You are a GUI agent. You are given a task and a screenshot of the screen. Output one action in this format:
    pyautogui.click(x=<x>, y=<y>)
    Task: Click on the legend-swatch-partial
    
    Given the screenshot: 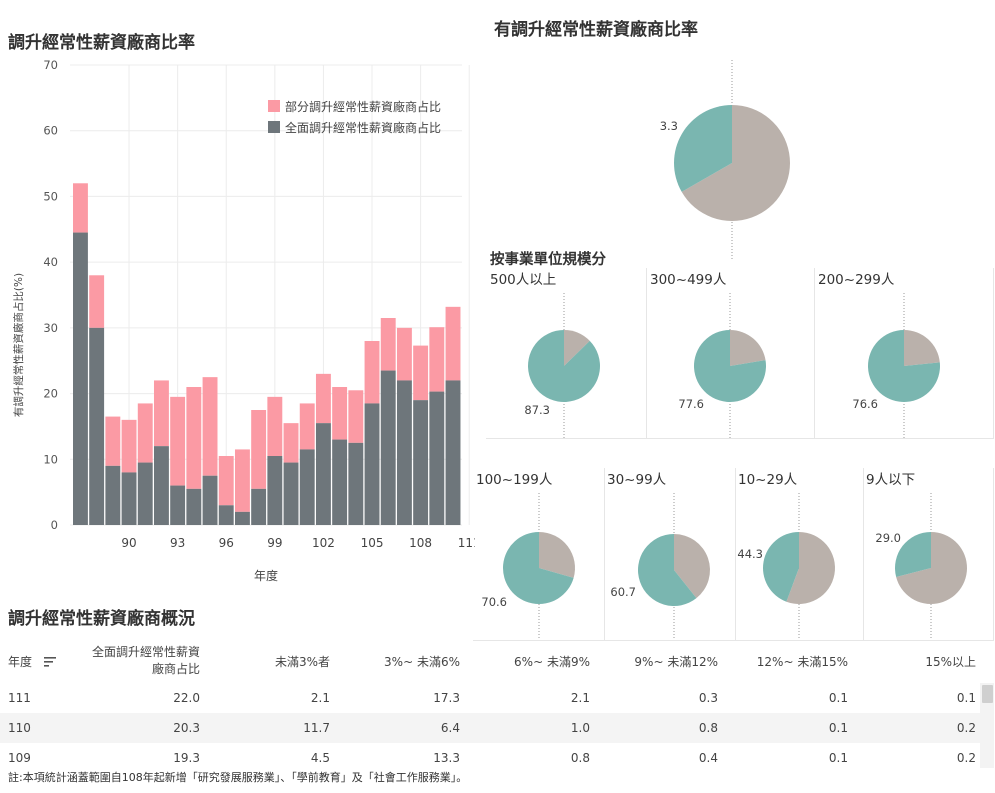 What is the action you would take?
    pyautogui.click(x=274, y=106)
    